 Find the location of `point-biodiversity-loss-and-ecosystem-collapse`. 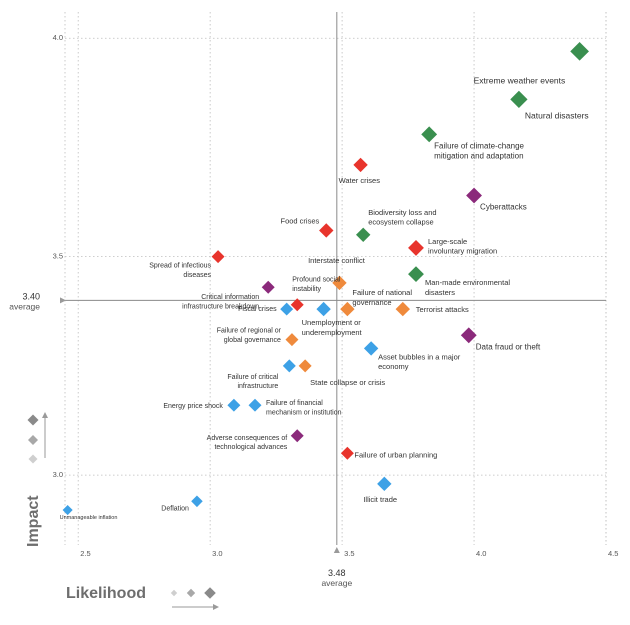

point-biodiversity-loss-and-ecosystem-collapse is located at coordinates (363, 235).